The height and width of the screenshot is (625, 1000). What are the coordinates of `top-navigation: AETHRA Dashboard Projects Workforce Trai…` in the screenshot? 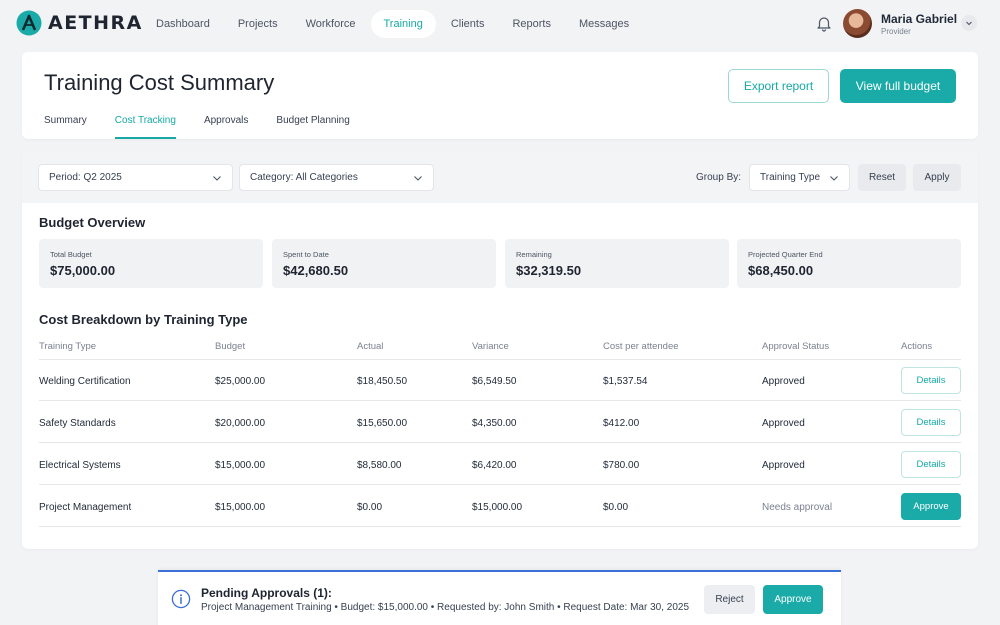 It's located at (500, 24).